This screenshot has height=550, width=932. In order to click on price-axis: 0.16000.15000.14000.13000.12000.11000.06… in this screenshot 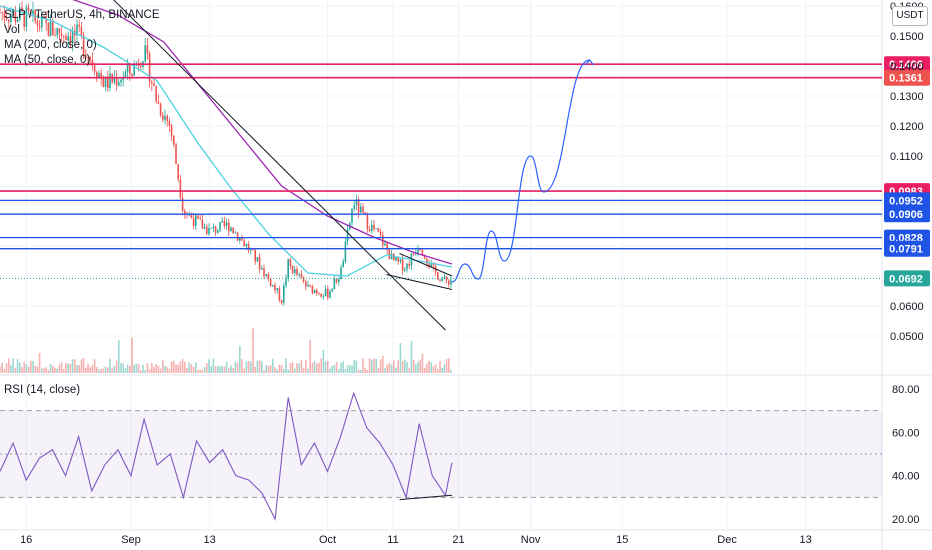, I will do `click(907, 263)`.